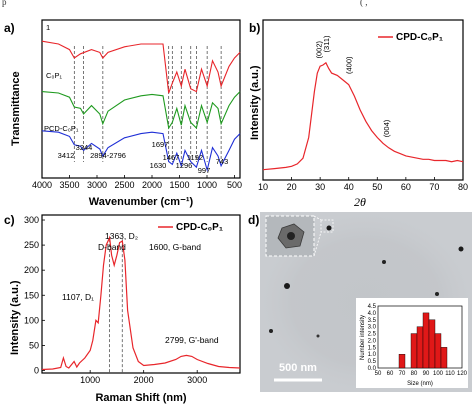 This screenshot has width=474, height=409. I want to click on raman-series-line, so click(141, 303).